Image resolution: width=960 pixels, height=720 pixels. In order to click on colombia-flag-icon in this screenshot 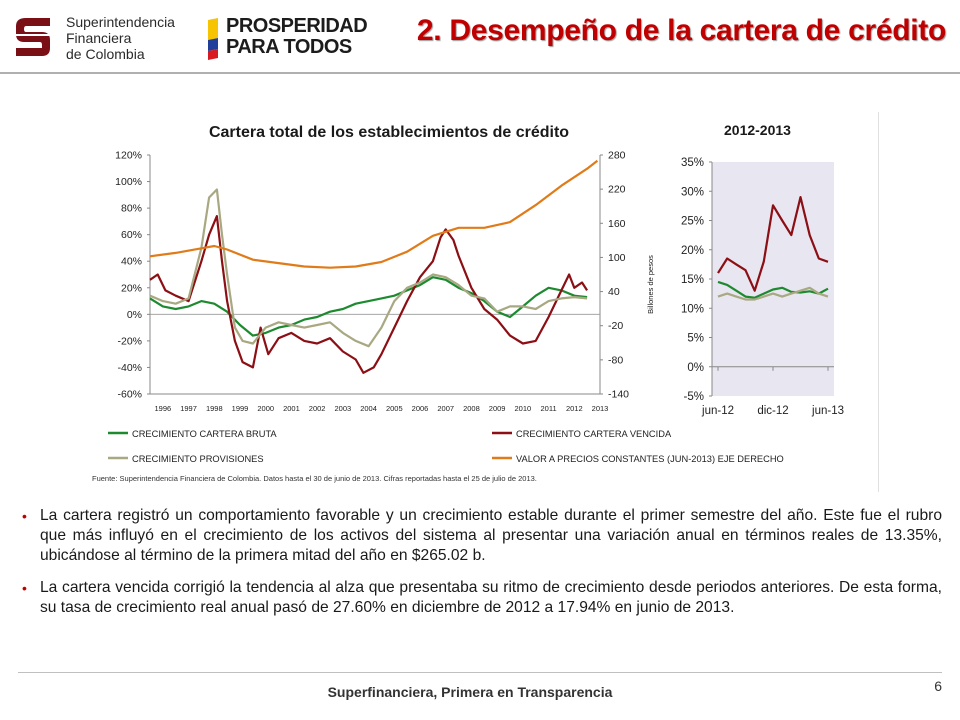, I will do `click(213, 39)`.